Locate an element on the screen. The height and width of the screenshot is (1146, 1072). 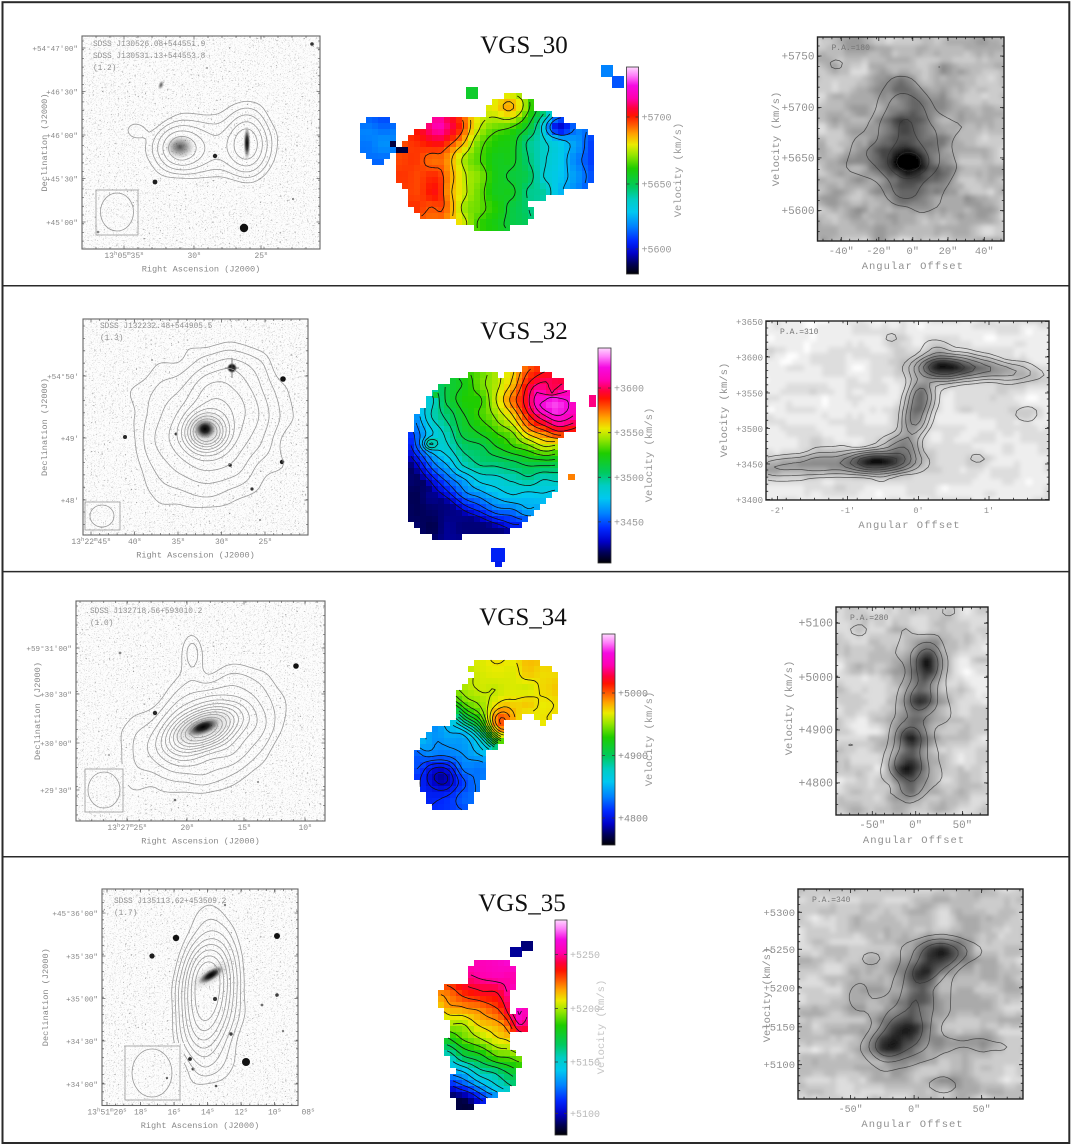
svg-text: 15s is located at coordinates (243, 827).